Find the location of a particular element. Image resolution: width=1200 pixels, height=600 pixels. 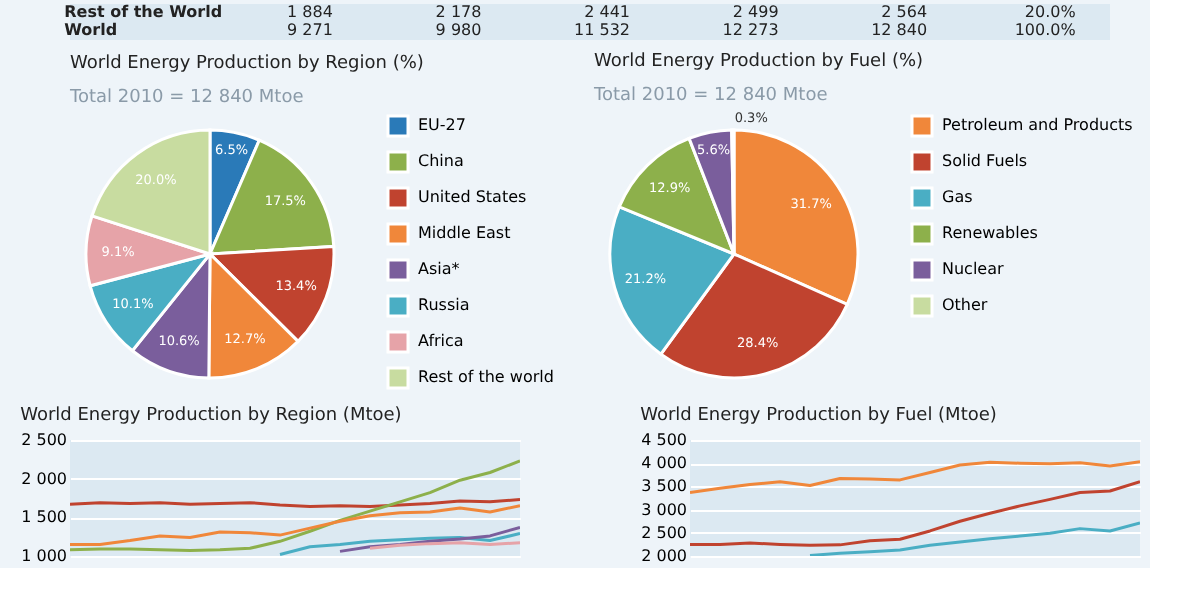

legend-label: Solid Fuels is located at coordinates (985, 161).